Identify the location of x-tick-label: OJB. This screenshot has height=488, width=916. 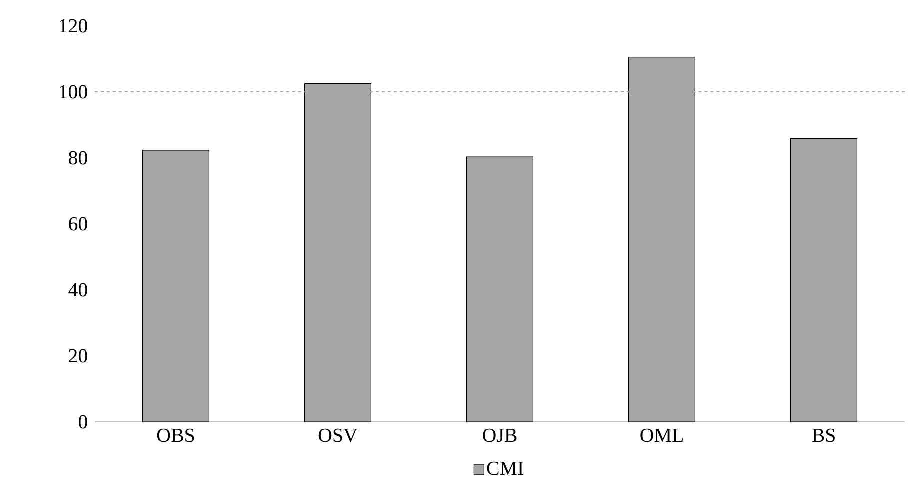
(500, 435).